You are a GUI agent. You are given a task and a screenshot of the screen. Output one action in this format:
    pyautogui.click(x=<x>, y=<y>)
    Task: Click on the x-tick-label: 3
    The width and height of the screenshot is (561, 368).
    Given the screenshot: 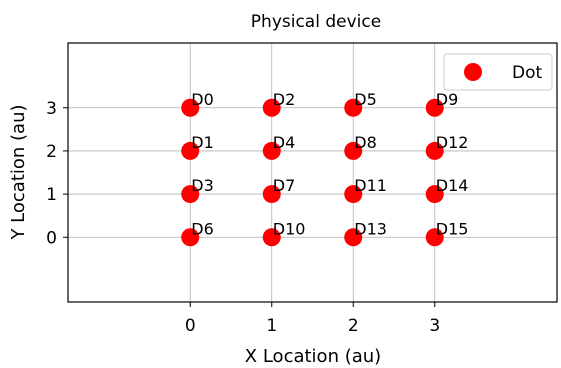 What is the action you would take?
    pyautogui.click(x=434, y=326)
    